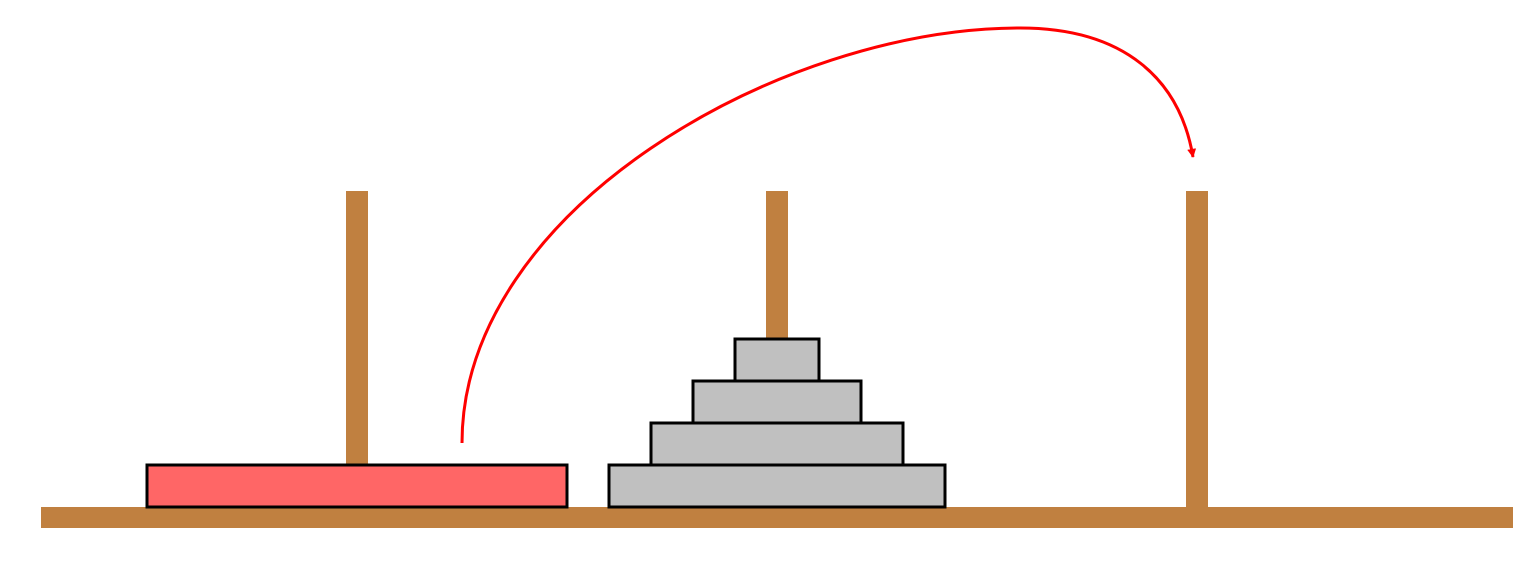 This screenshot has width=1534, height=561. What do you see at coordinates (357, 349) in the screenshot?
I see `peg-left` at bounding box center [357, 349].